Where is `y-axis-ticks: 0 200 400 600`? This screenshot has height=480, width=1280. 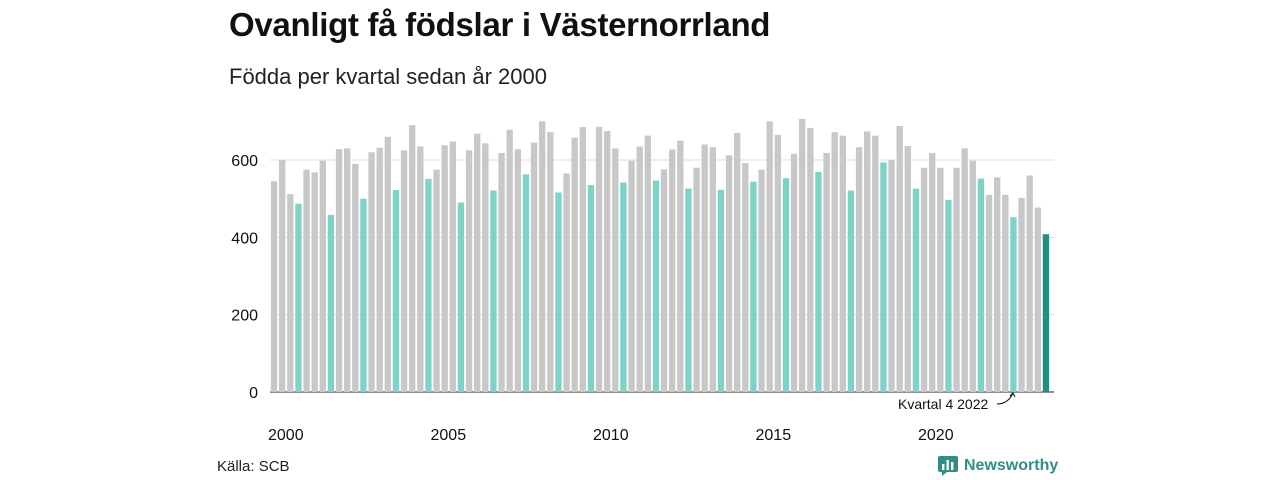 y-axis-ticks: 0 200 400 600 is located at coordinates (244, 277).